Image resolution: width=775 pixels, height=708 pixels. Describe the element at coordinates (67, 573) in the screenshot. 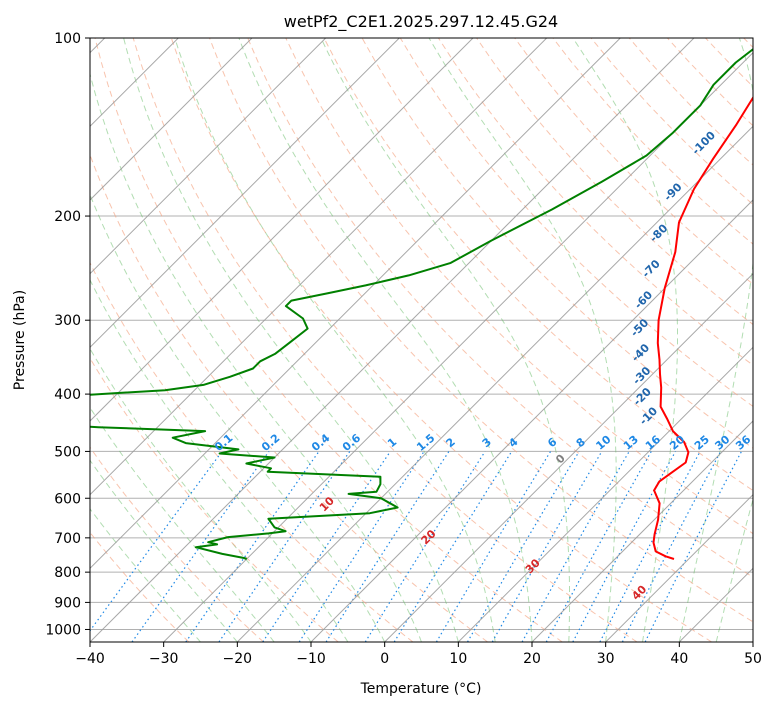

I see `y-tick-label: 800` at that location.